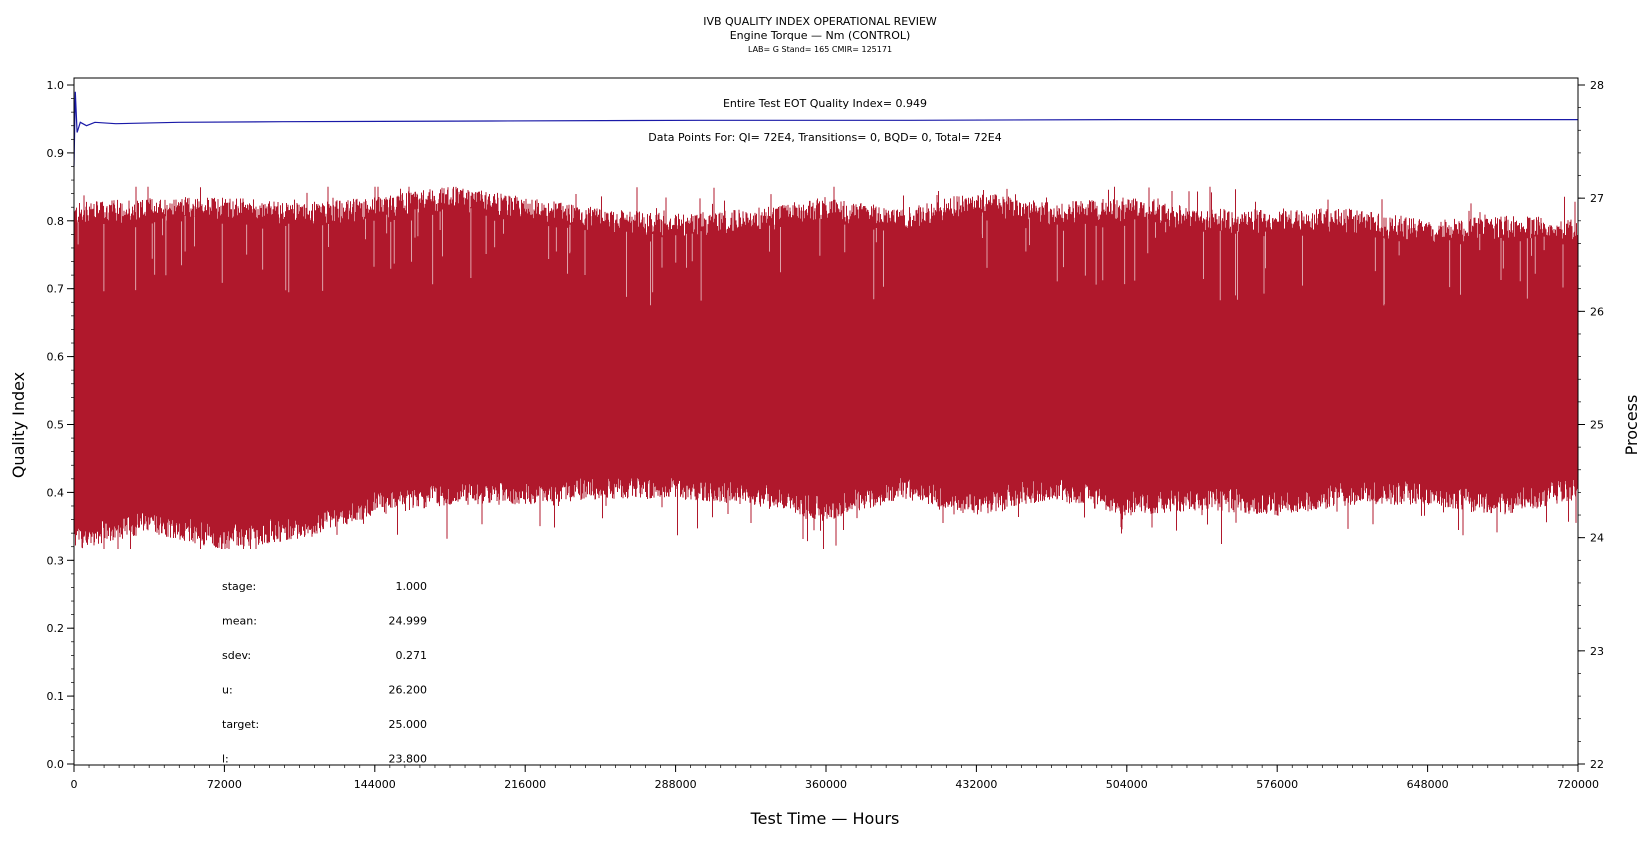 This screenshot has width=1648, height=845. I want to click on x-tick-label: 0, so click(74, 784).